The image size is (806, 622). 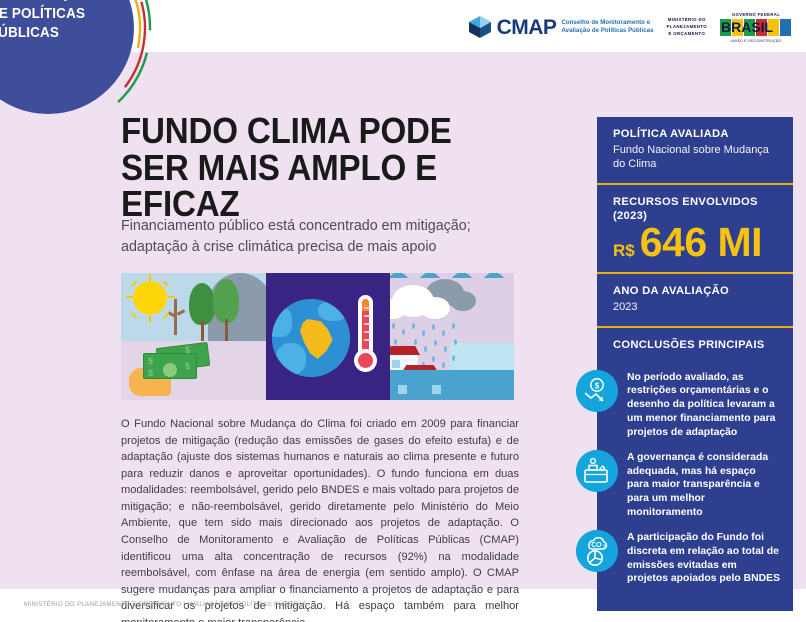 I want to click on money-declining-arrow-icon: $, so click(x=597, y=390).